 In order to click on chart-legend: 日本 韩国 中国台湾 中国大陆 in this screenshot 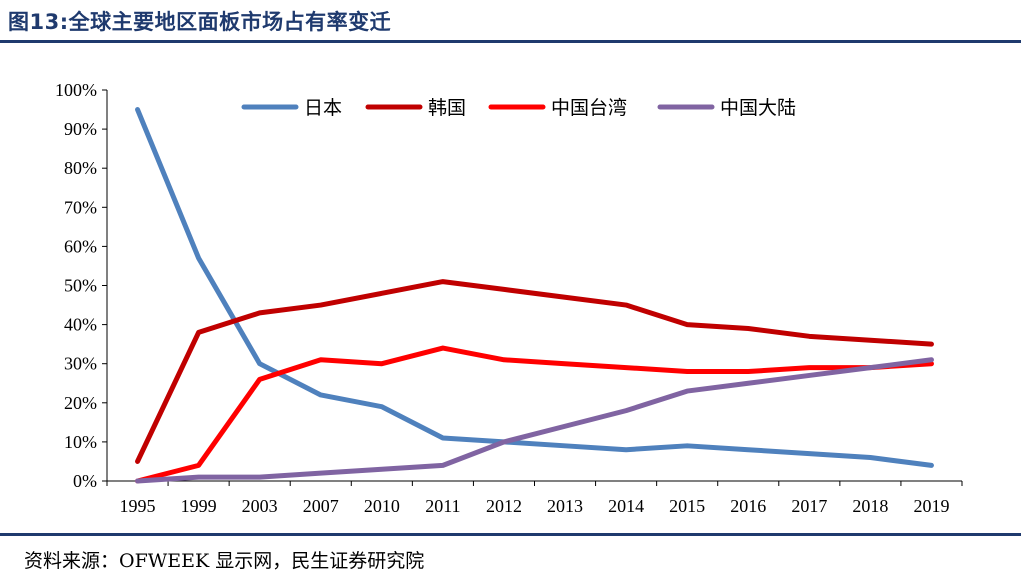, I will do `click(518, 108)`.